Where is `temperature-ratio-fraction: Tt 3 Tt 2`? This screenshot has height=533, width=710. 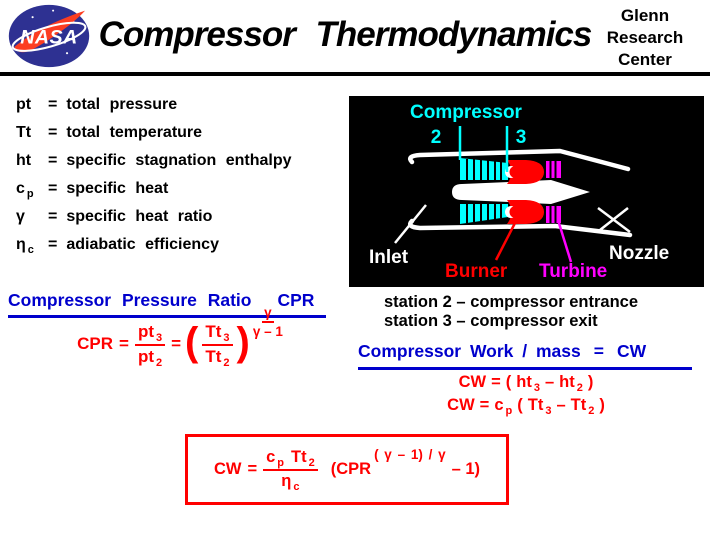
temperature-ratio-fraction: Tt 3 Tt 2 is located at coordinates (217, 345).